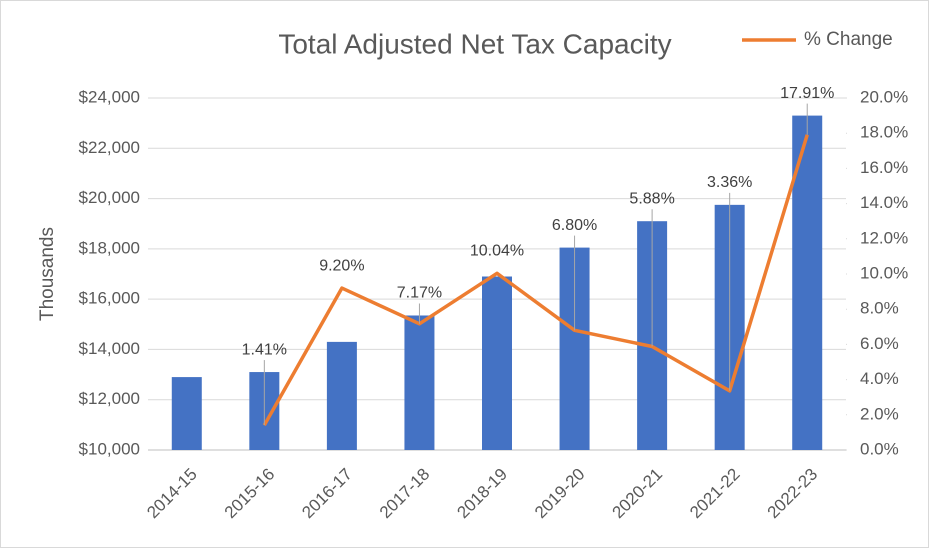 This screenshot has width=930, height=549. I want to click on y2-tick-label: 14.0%, so click(884, 202).